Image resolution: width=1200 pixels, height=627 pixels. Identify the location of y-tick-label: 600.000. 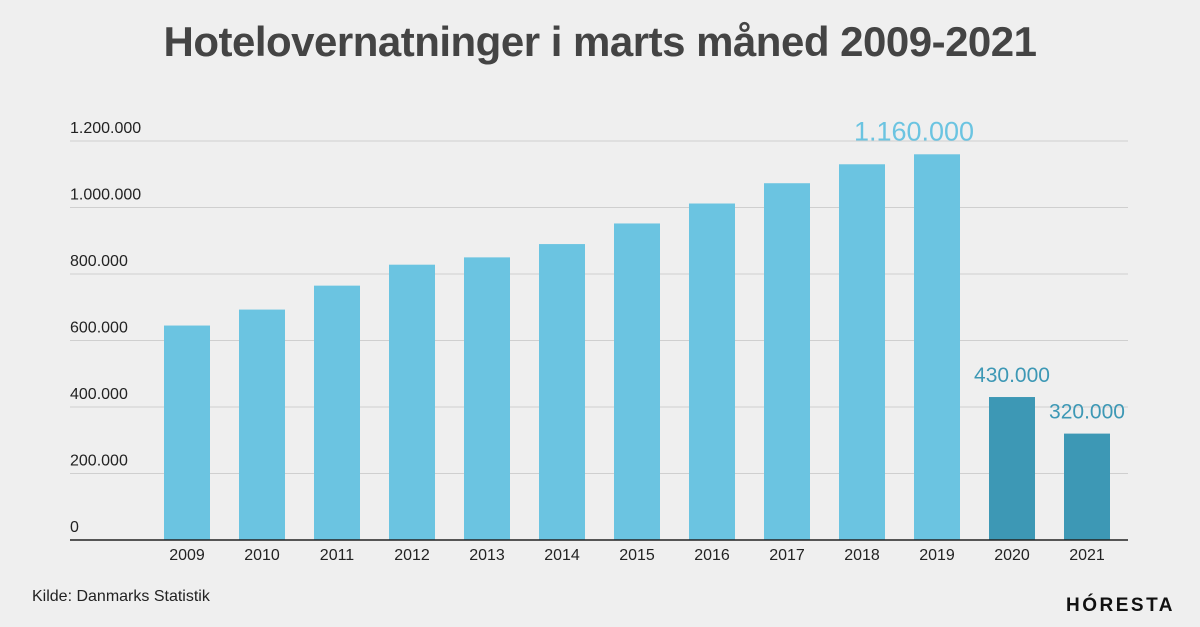
(99, 328).